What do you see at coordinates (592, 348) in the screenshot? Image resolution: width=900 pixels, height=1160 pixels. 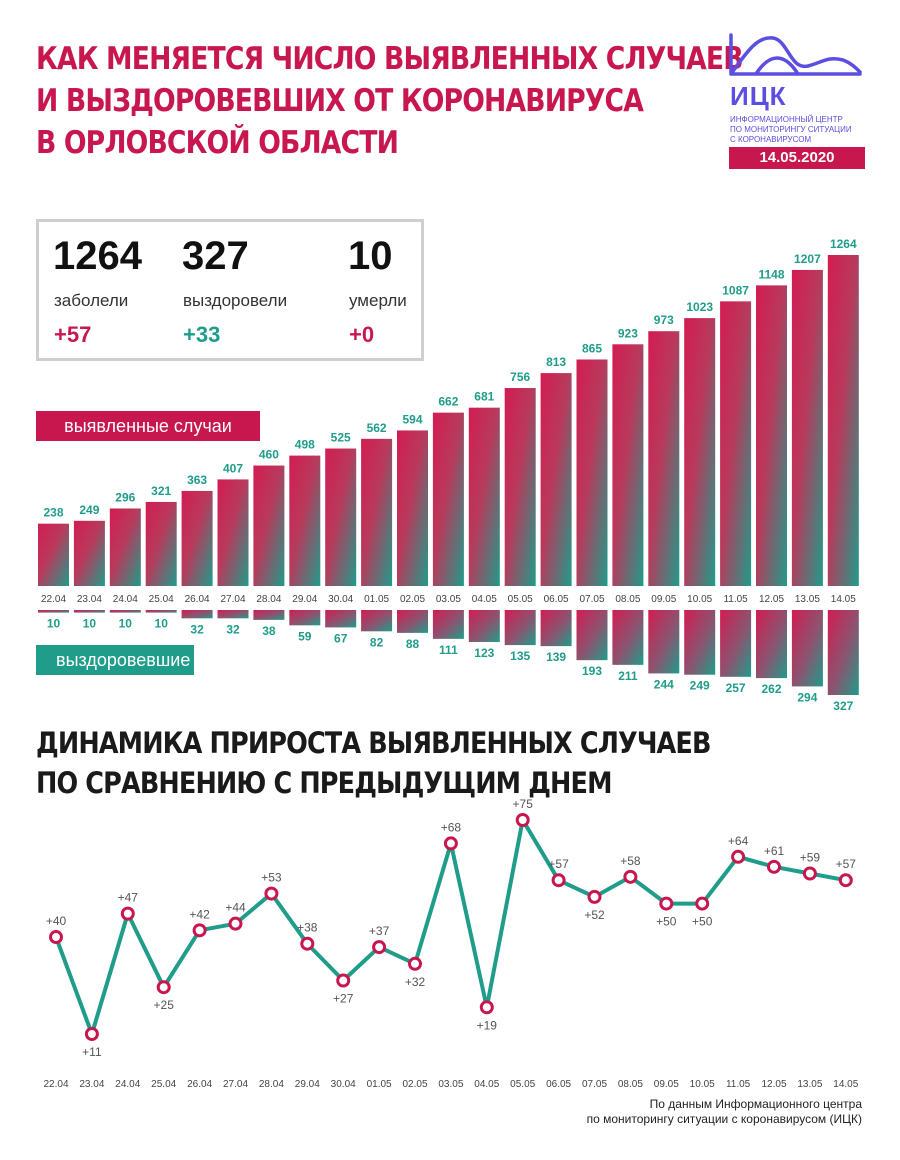 I see `cases-value-label: 865` at bounding box center [592, 348].